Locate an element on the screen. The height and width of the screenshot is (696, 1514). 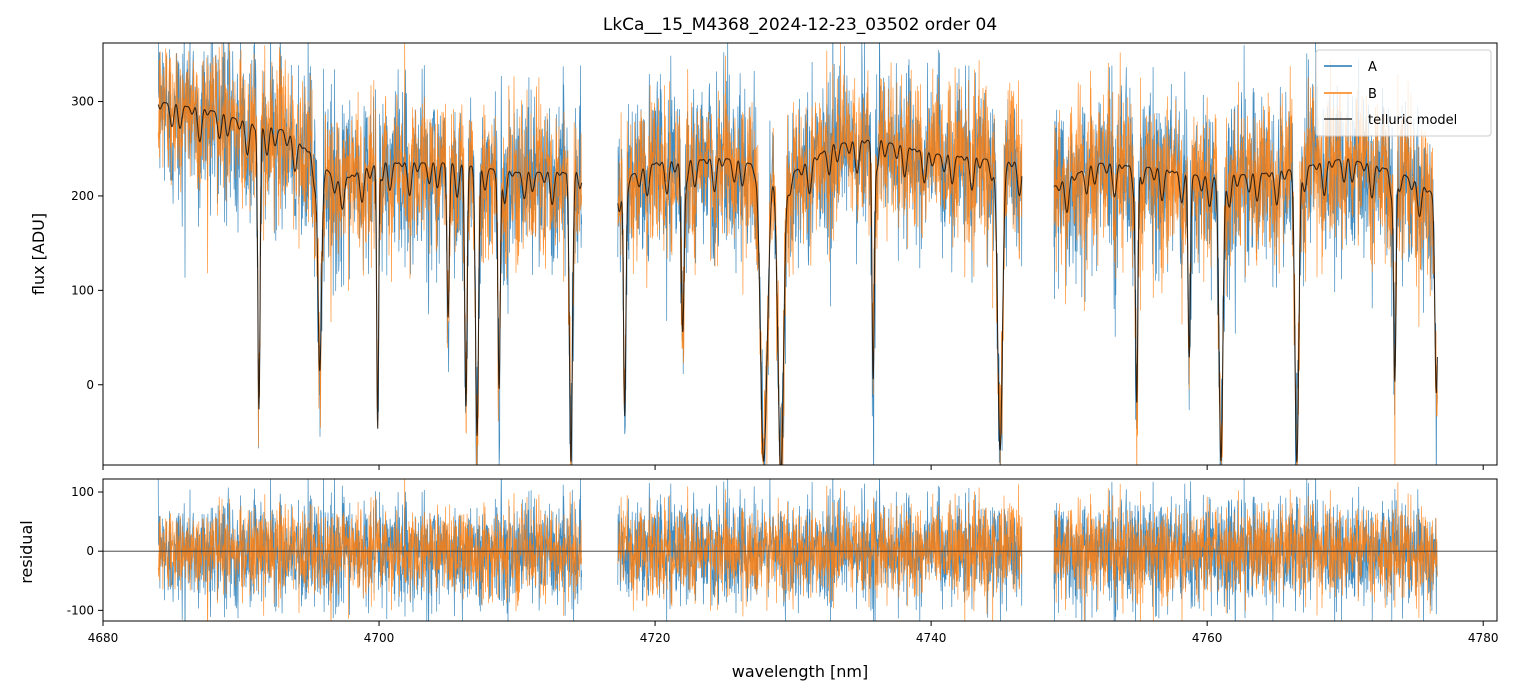
legend-label-a: A is located at coordinates (1372, 67).